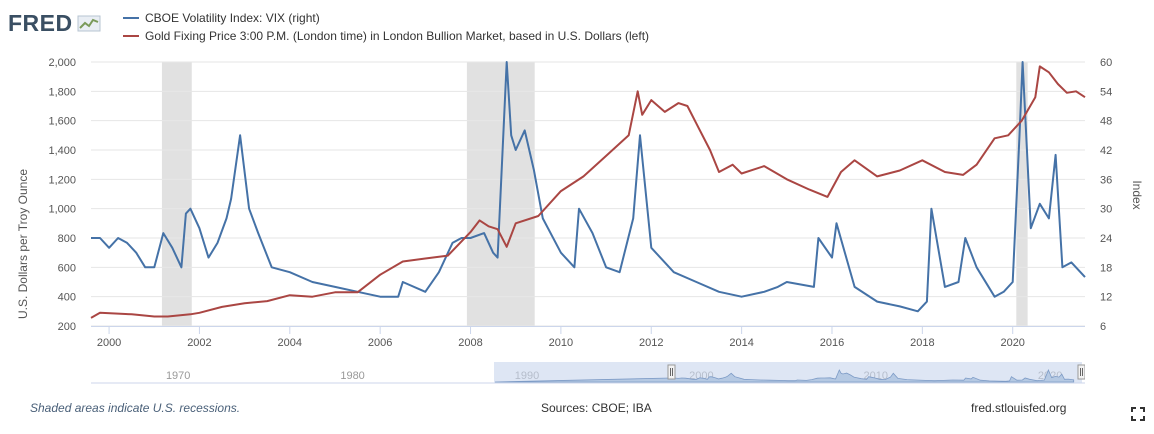 The height and width of the screenshot is (434, 1154). I want to click on right-tick-label: 60, so click(1106, 63).